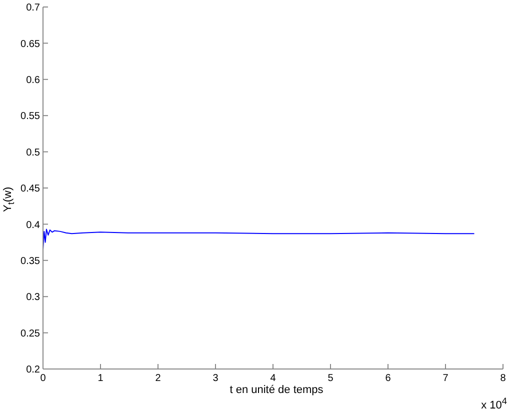 Image resolution: width=513 pixels, height=418 pixels. Describe the element at coordinates (30, 44) in the screenshot. I see `y-tick-label: 0.65` at that location.